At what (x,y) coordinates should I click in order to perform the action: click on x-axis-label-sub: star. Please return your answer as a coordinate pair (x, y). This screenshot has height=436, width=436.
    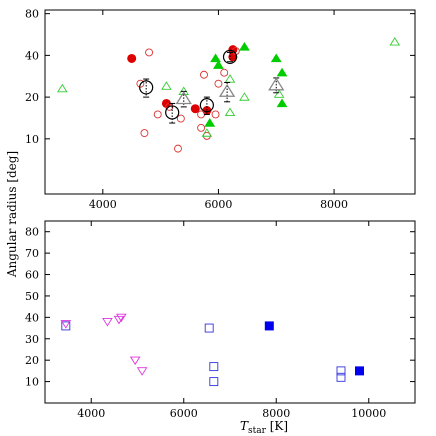
    Looking at the image, I should click on (257, 431).